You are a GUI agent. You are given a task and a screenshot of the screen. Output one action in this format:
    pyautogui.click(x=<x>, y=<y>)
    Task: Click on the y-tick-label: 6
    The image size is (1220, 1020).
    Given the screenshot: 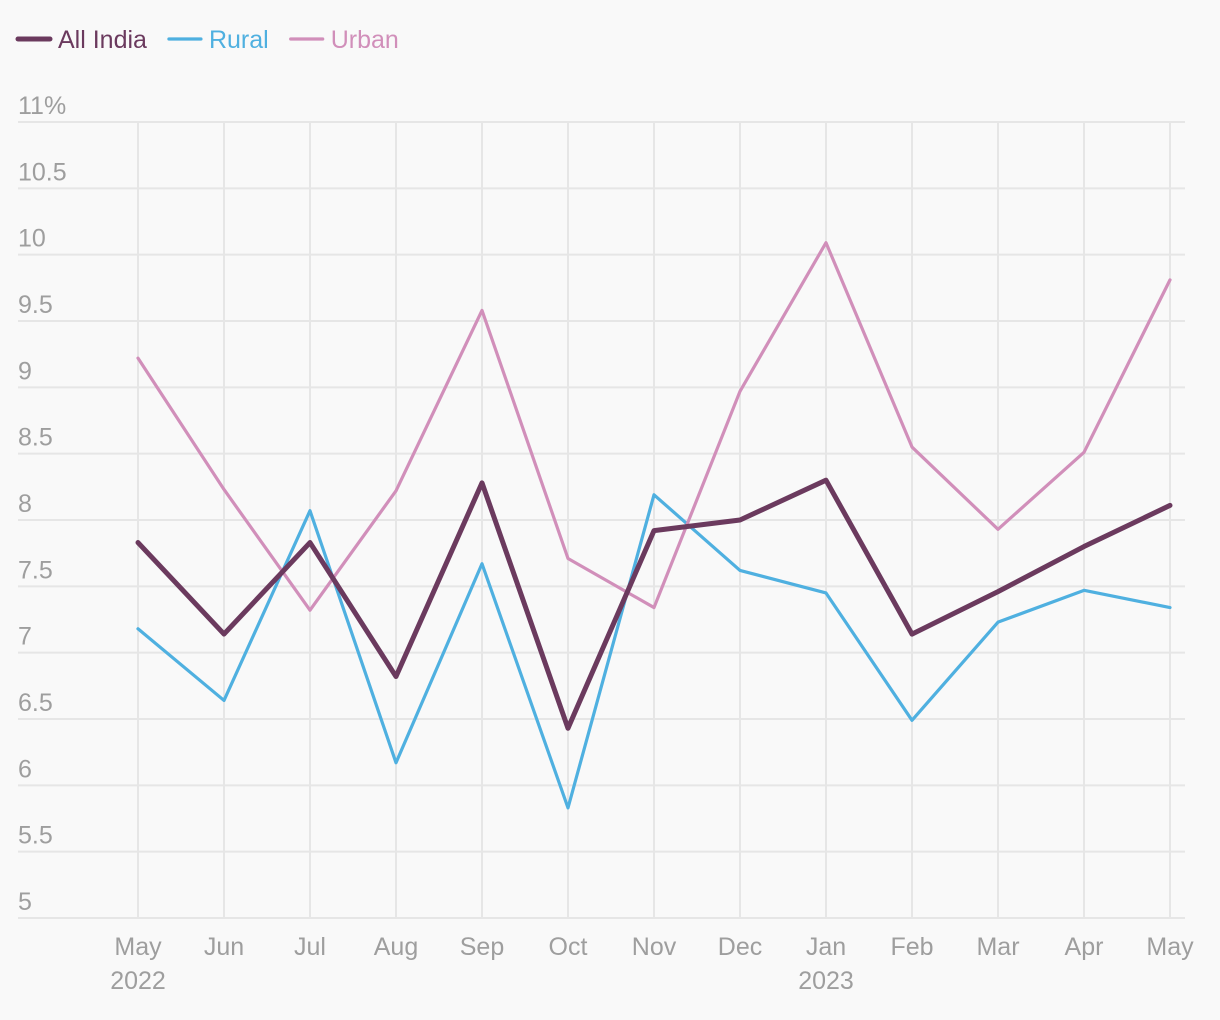 What is the action you would take?
    pyautogui.click(x=25, y=769)
    